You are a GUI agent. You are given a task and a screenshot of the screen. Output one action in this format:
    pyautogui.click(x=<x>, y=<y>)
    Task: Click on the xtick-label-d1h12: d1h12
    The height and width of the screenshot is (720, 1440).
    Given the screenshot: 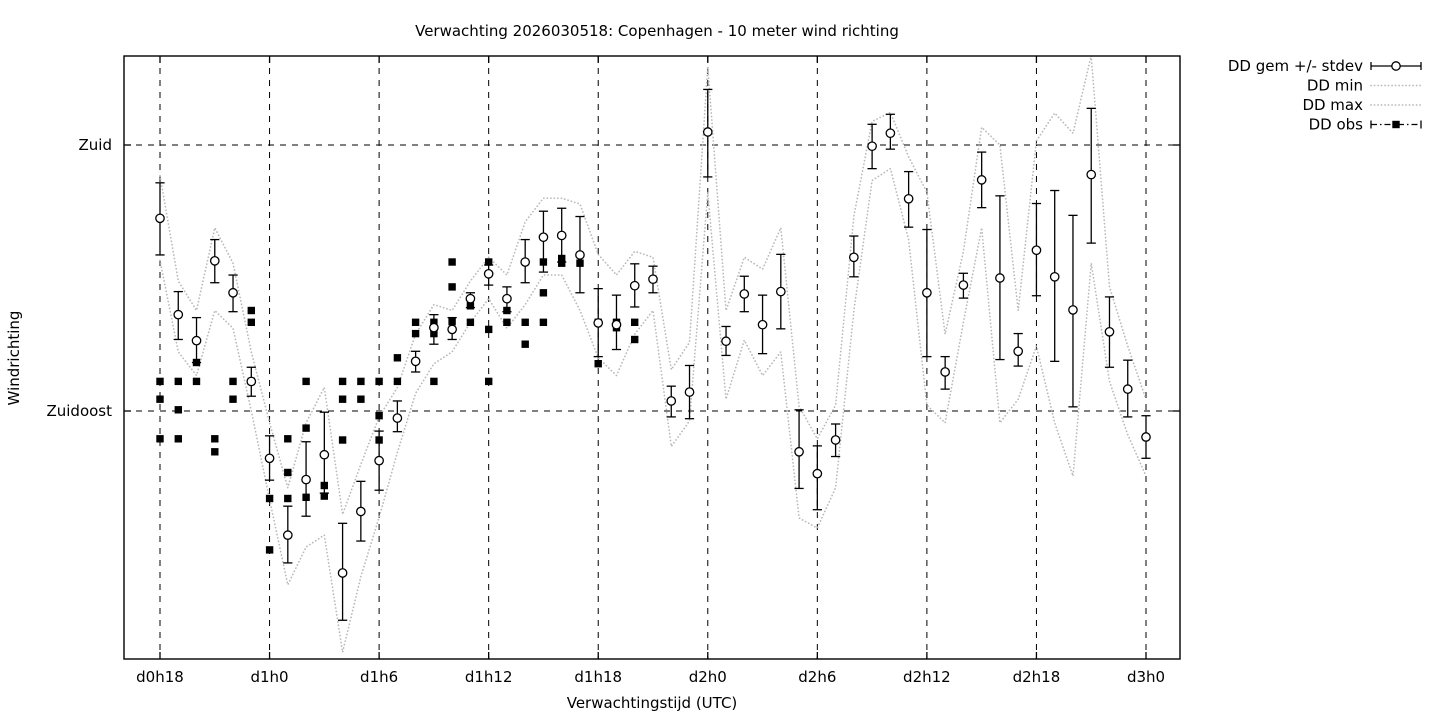 What is the action you would take?
    pyautogui.click(x=489, y=677)
    